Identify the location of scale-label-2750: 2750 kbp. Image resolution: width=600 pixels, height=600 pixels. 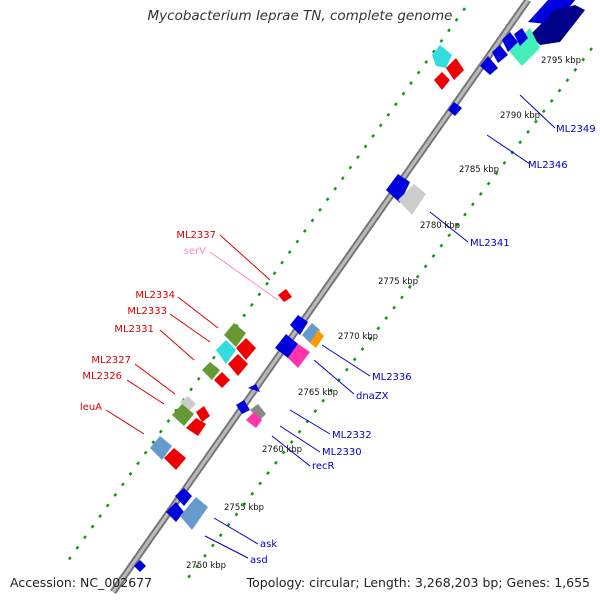
(206, 566).